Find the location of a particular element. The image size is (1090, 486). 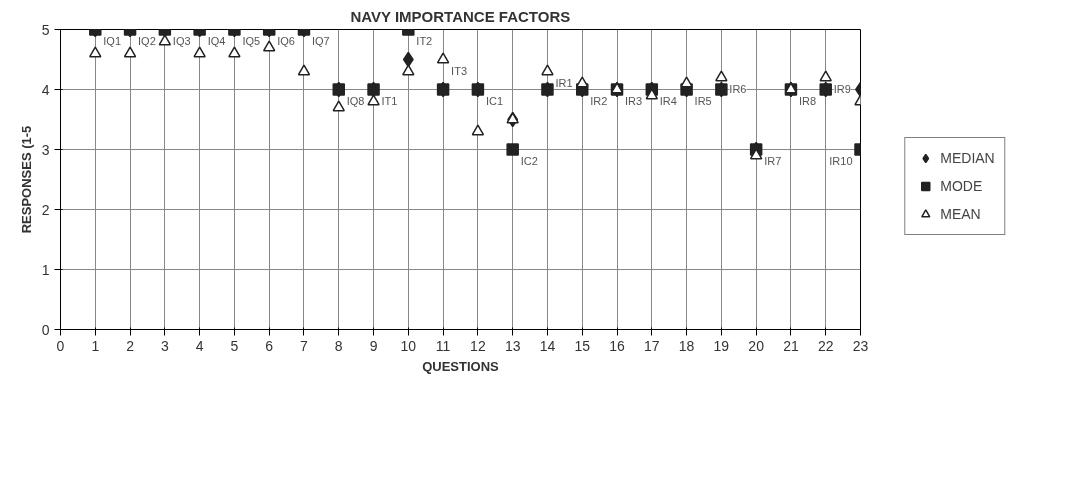

x-tick-label: 9 is located at coordinates (373, 345).